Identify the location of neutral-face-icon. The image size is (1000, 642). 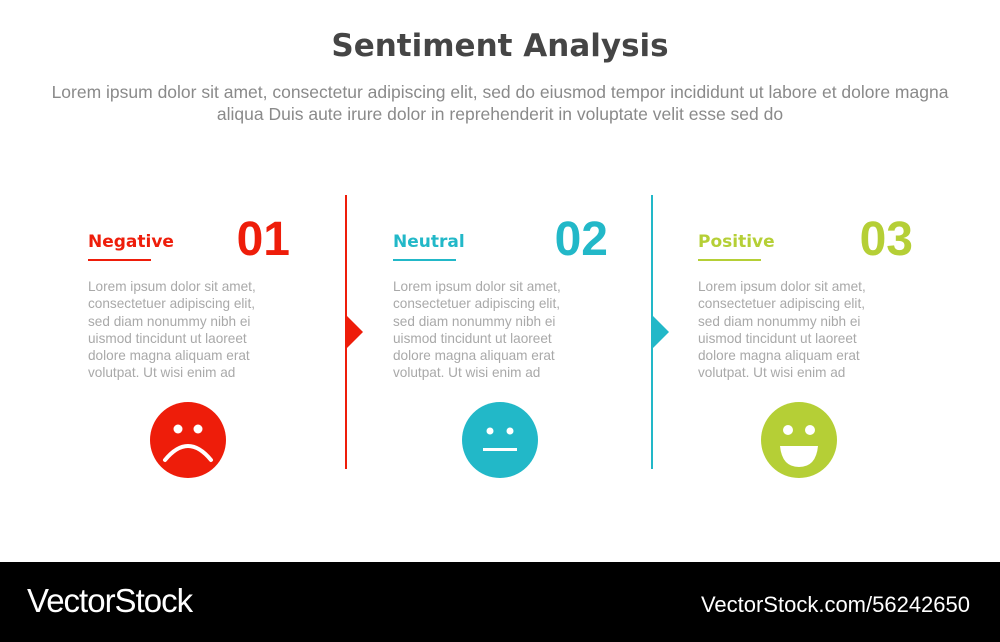
(500, 440).